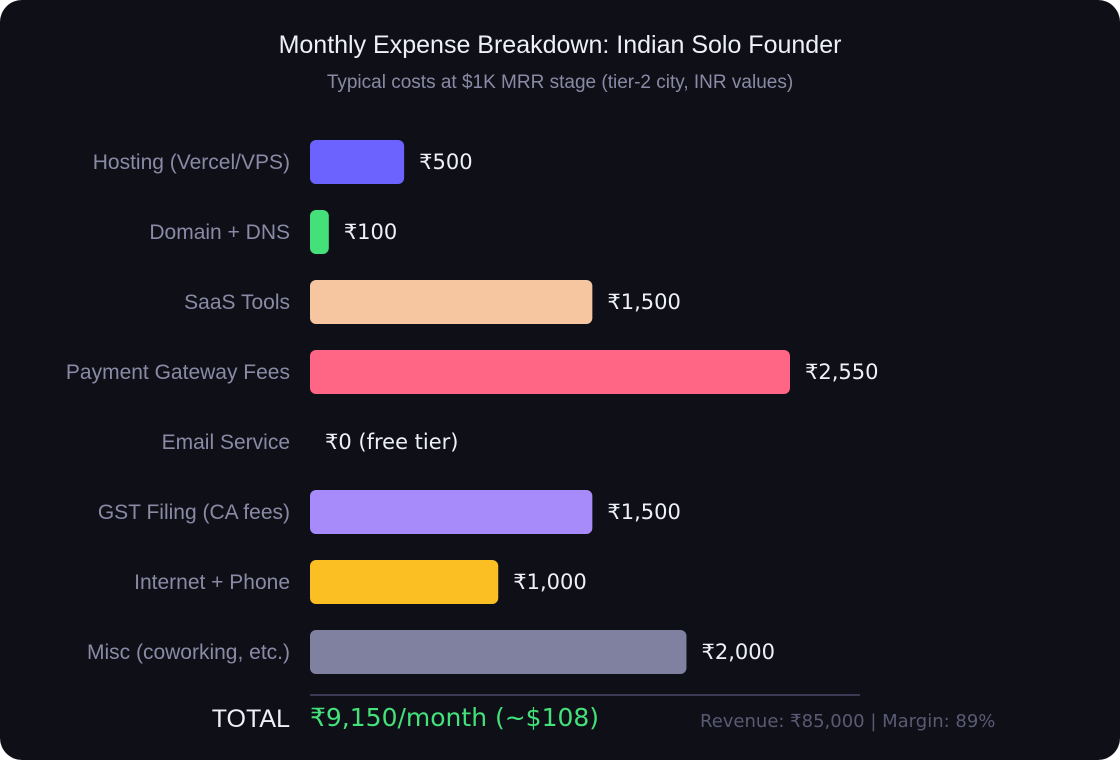  I want to click on total-label: TOTAL, so click(250, 719).